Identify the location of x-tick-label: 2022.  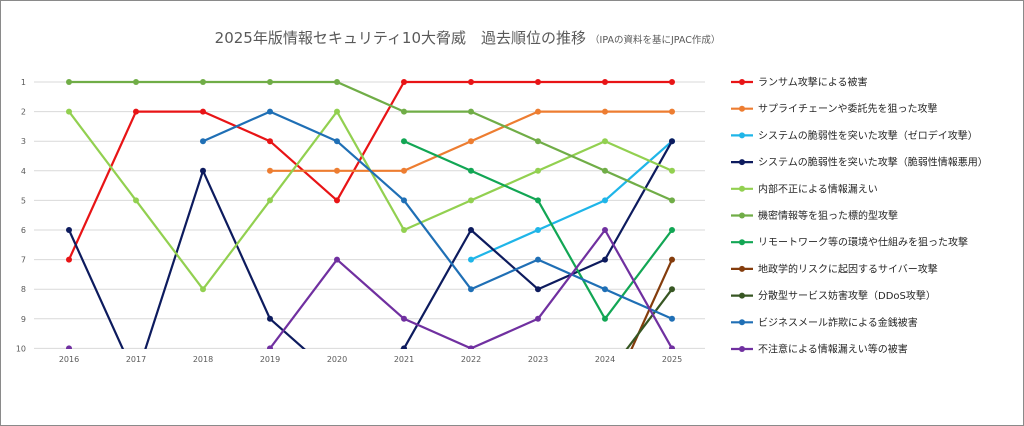
(471, 359).